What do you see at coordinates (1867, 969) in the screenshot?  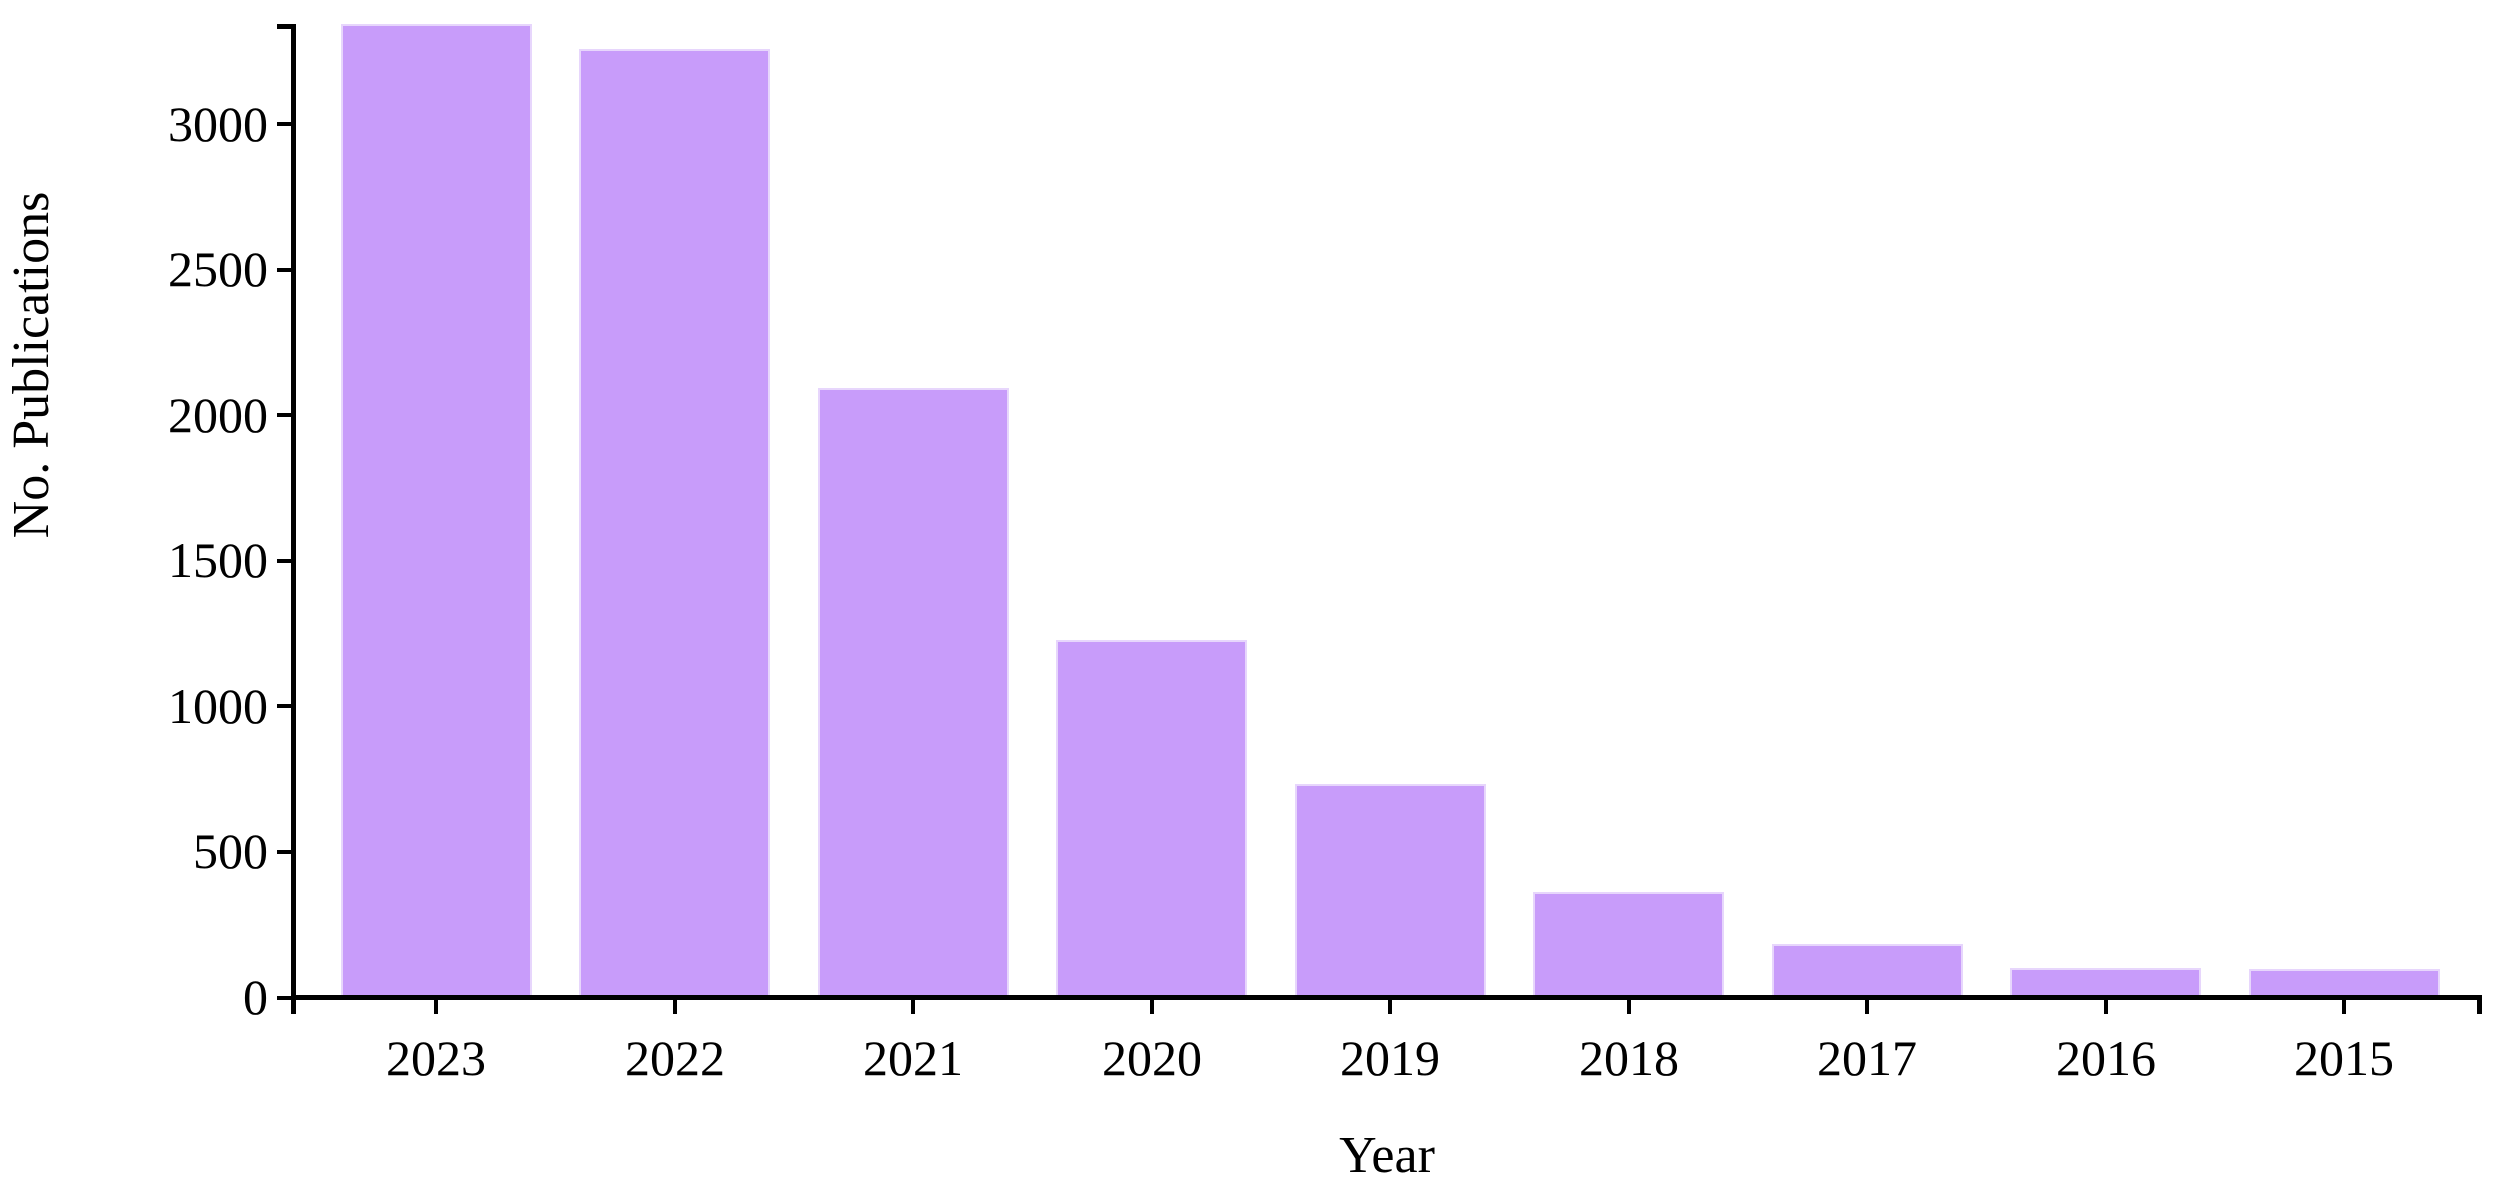 I see `bar-2017` at bounding box center [1867, 969].